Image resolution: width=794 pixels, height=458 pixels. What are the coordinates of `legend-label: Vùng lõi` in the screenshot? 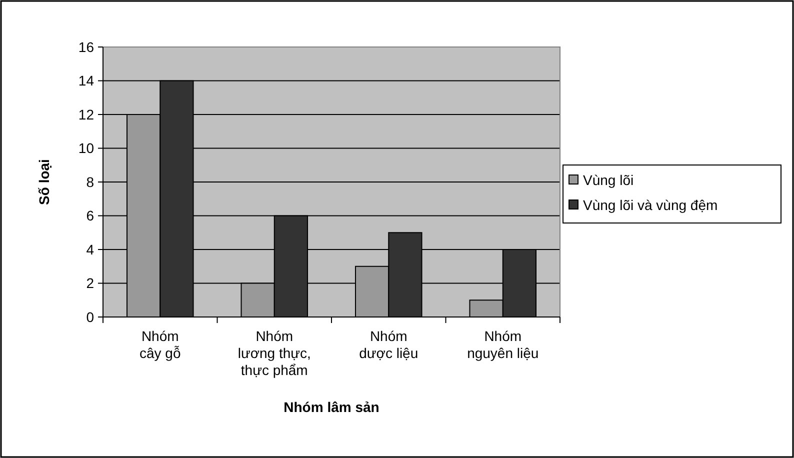 It's located at (608, 180).